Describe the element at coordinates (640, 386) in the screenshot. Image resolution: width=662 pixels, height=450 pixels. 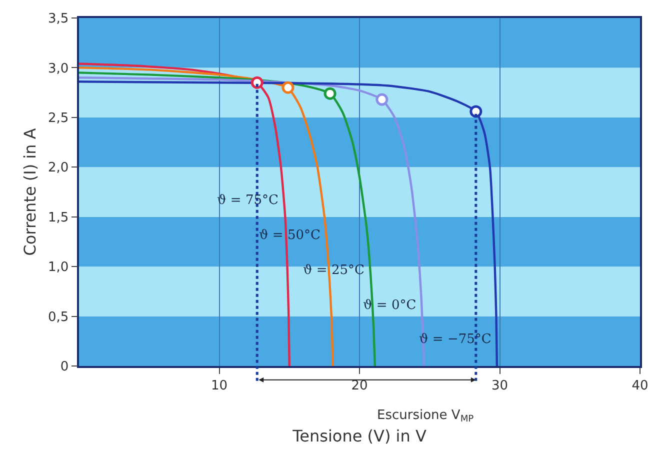
I see `x-tick-label: 40` at that location.